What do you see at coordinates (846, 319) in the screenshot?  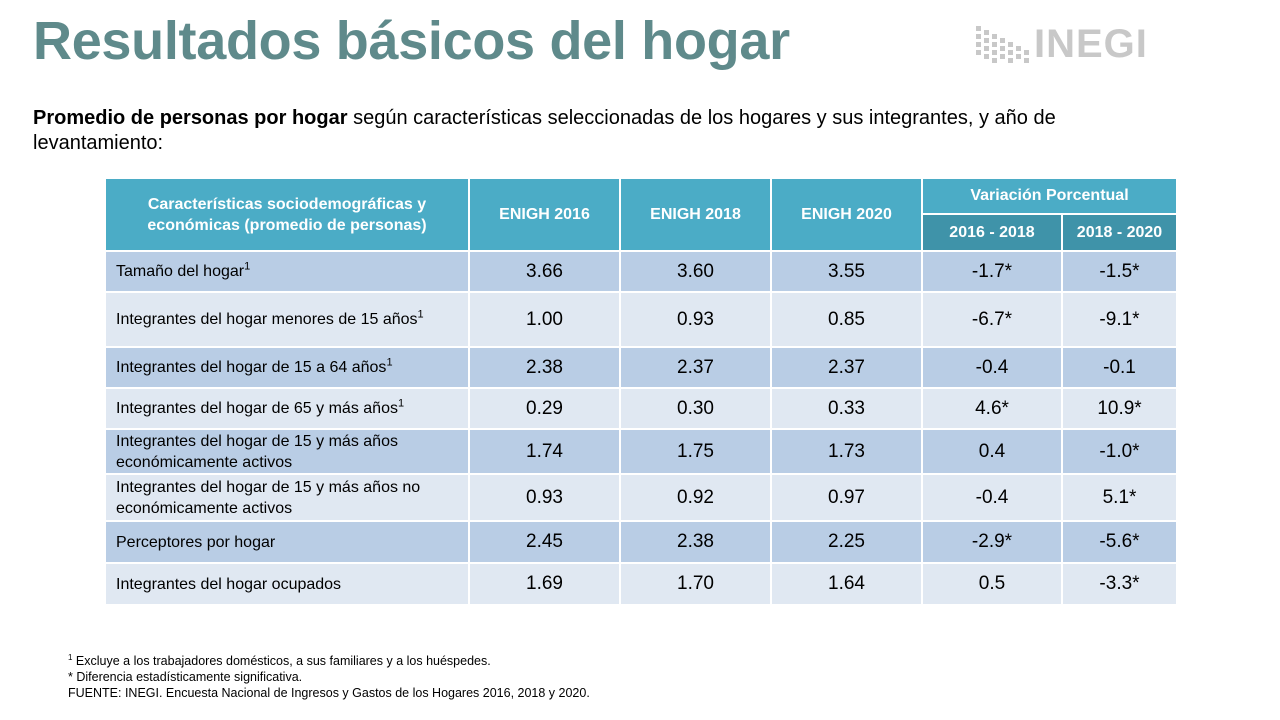 I see `cell-2020: 0.85` at bounding box center [846, 319].